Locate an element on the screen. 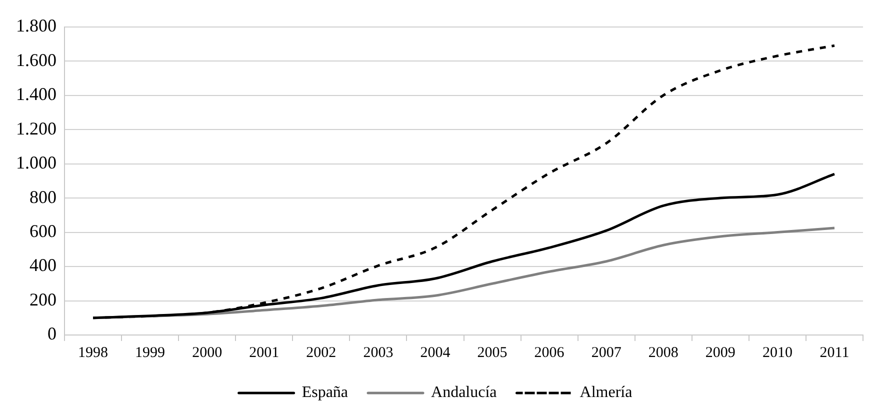 Image resolution: width=883 pixels, height=419 pixels. x-tick-label: 2003 is located at coordinates (378, 352).